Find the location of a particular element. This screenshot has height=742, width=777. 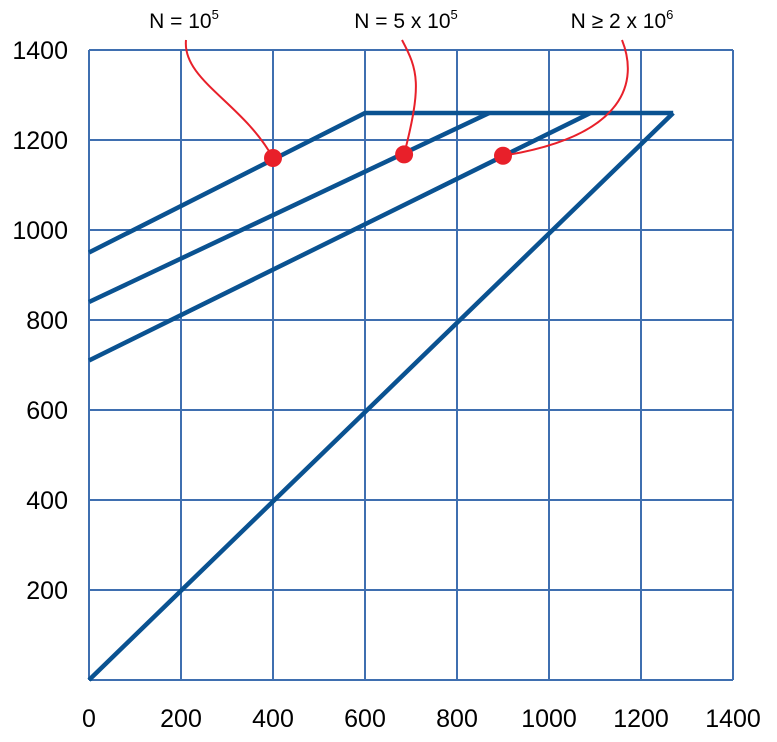

y-tick-label: 800 is located at coordinates (47, 321).